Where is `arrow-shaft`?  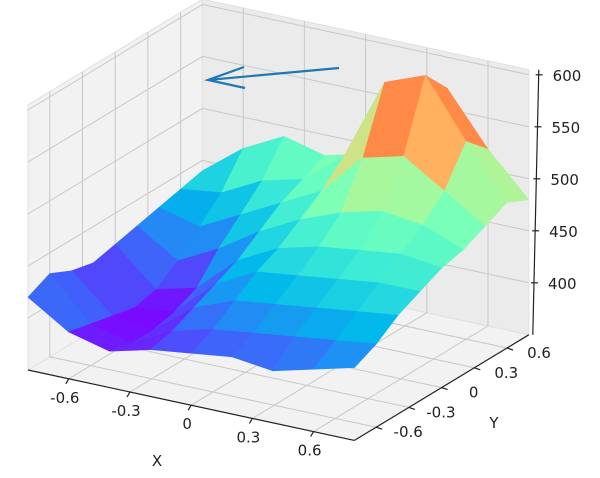 arrow-shaft is located at coordinates (273, 74).